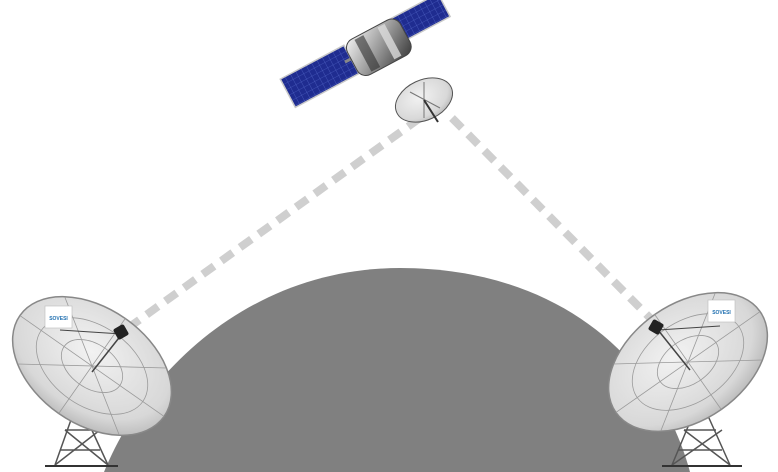  What do you see at coordinates (424, 100) in the screenshot?
I see `satellite-dish-antenna` at bounding box center [424, 100].